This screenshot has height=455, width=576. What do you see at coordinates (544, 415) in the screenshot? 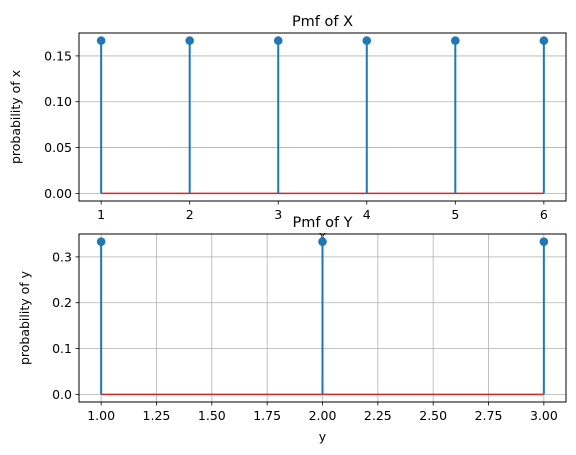
I see `x-tick-label: 3.00` at bounding box center [544, 415].